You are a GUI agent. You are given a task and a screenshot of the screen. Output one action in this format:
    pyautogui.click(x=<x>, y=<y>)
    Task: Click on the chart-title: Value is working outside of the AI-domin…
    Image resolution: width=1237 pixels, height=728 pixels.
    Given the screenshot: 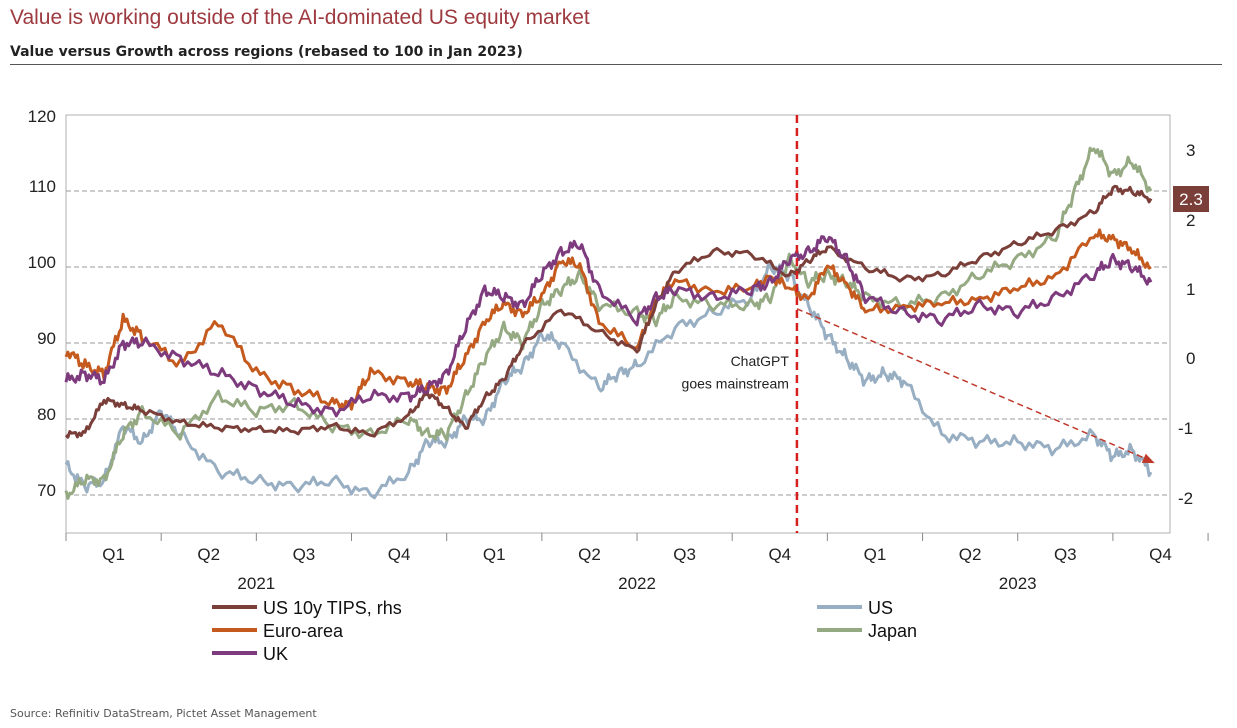 What is the action you would take?
    pyautogui.click(x=300, y=17)
    